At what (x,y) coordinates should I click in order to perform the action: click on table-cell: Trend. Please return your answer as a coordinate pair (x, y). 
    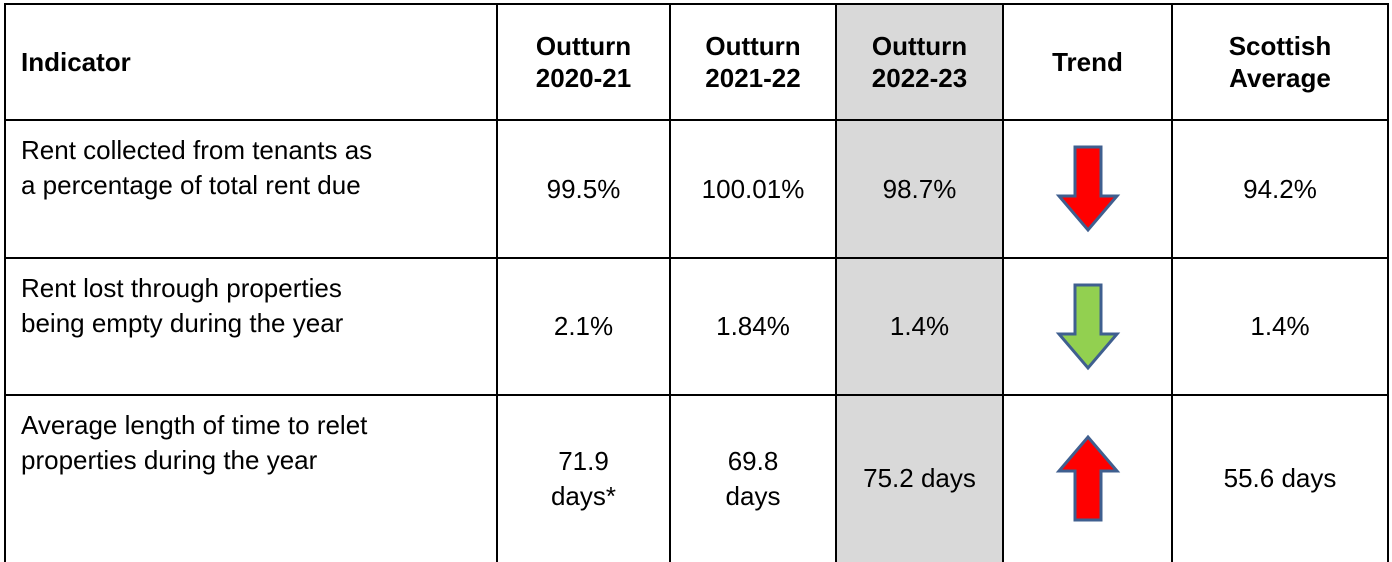
    Looking at the image, I should click on (1087, 62).